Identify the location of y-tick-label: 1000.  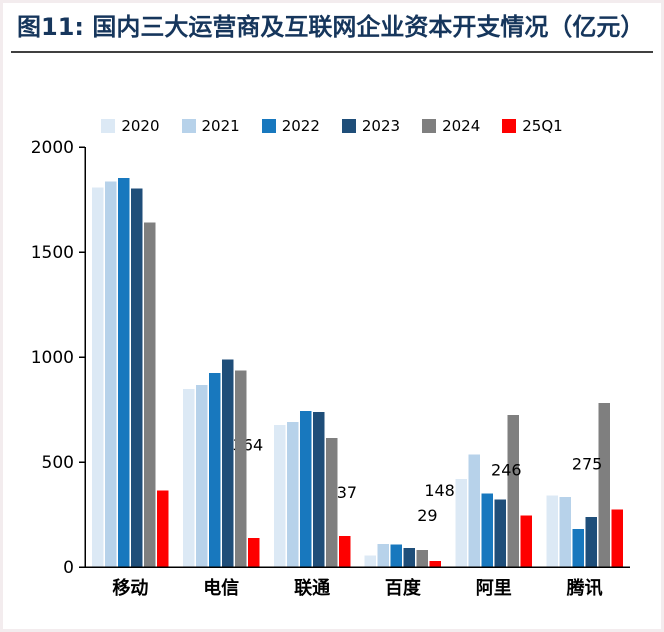
(52, 358).